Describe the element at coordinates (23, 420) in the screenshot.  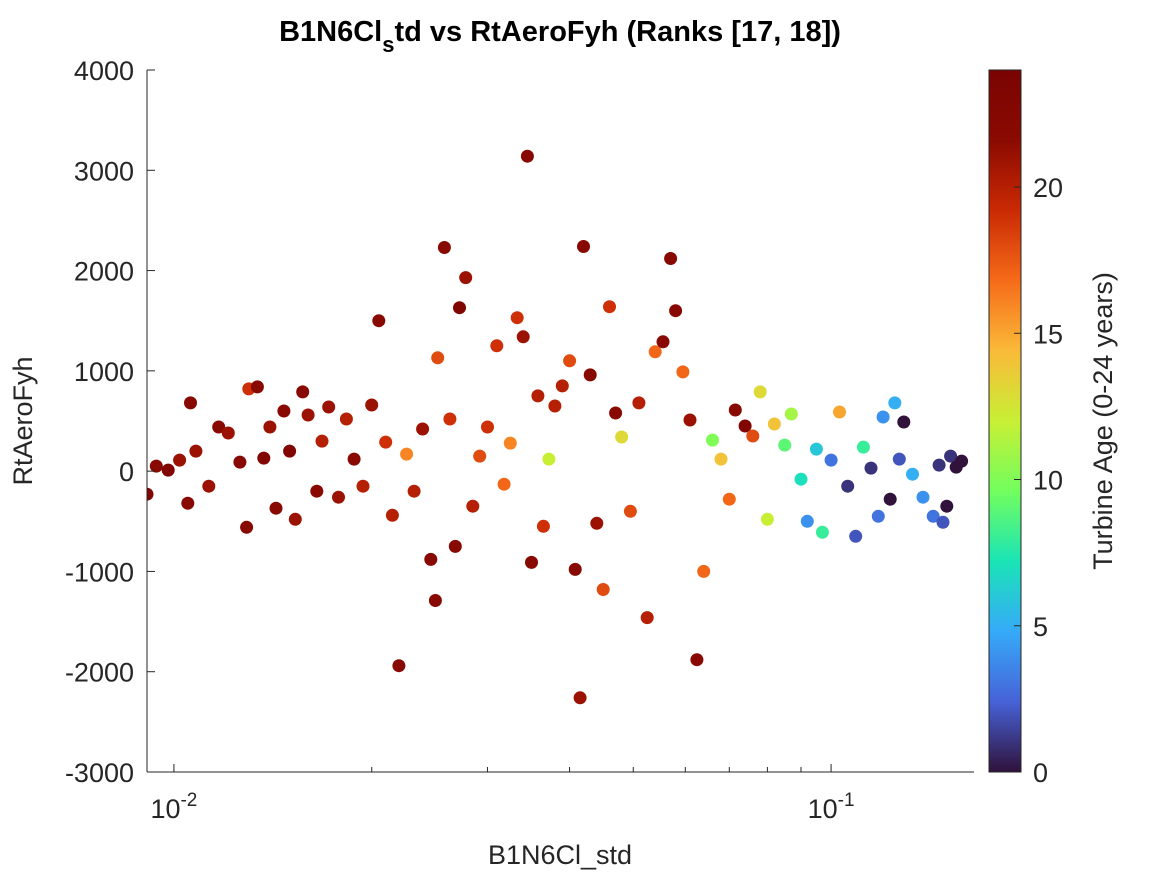
I see `y-axis-label: RtAeroFyh` at that location.